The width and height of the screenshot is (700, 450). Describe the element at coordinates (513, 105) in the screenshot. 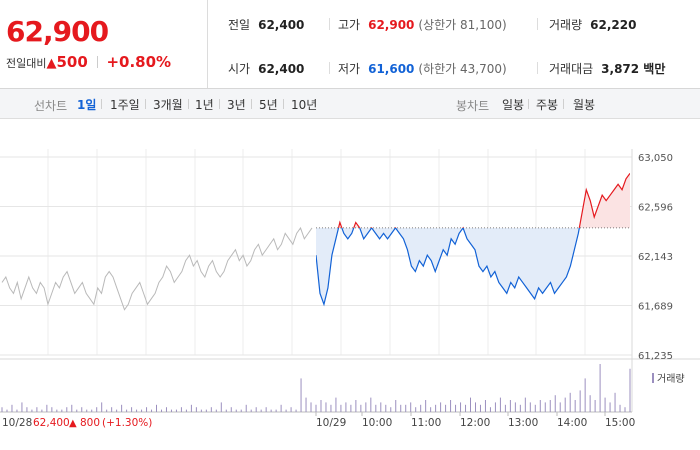

I see `tab-daily-candle: 일봉` at that location.